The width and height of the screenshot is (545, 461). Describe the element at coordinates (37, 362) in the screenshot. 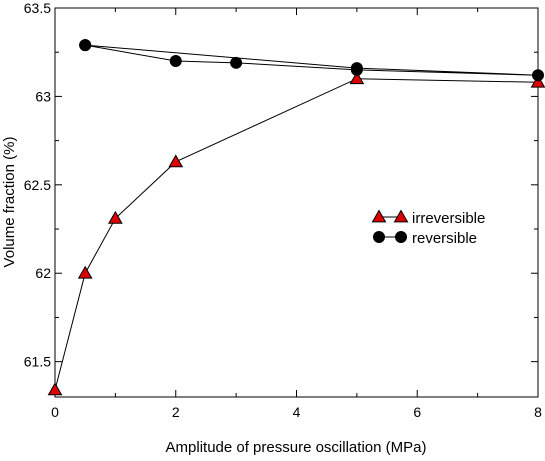

I see `y-tick-label: 61.5` at that location.